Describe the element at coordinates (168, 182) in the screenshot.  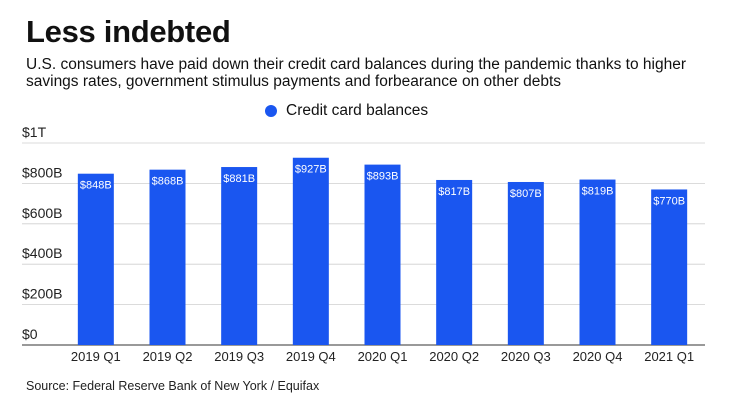
I see `data-label: $868B` at that location.